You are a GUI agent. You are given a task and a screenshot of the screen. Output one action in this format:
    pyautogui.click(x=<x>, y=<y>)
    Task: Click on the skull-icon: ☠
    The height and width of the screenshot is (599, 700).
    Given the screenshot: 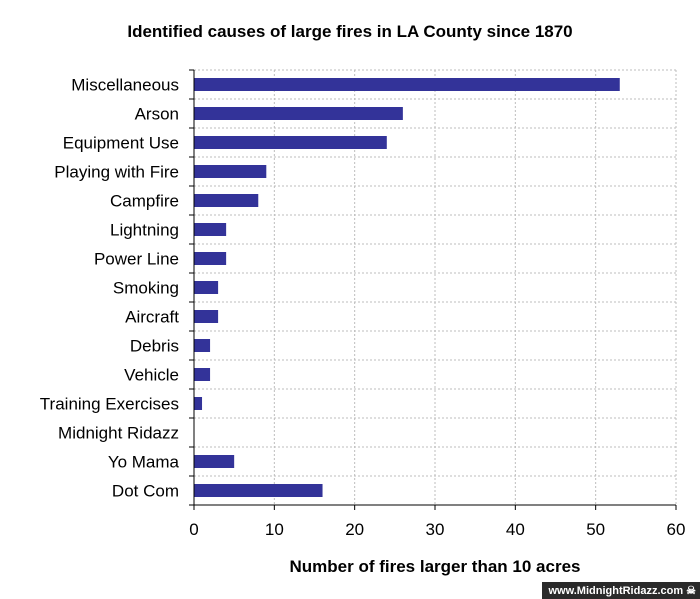 What is the action you would take?
    pyautogui.click(x=691, y=591)
    